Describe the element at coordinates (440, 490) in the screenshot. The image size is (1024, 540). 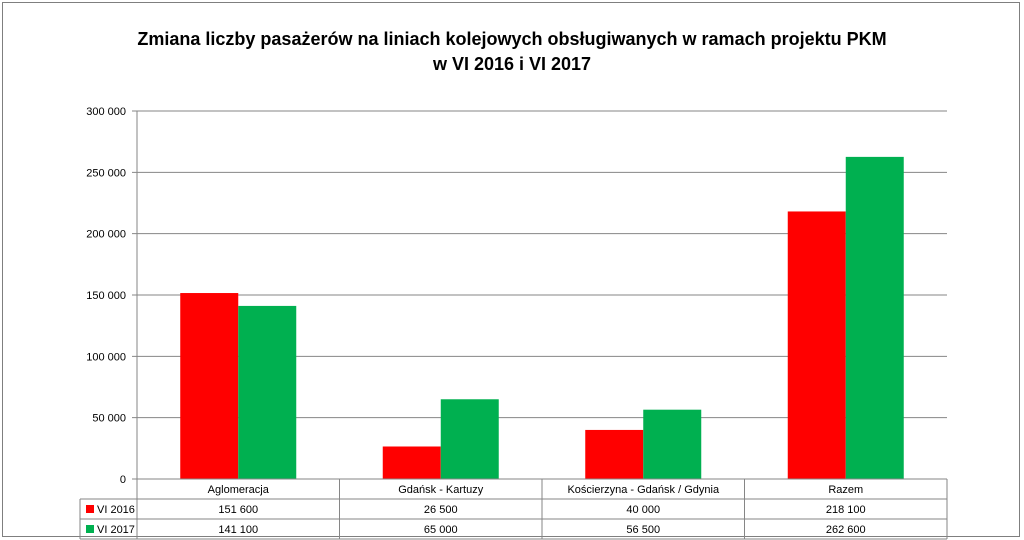
I see `category-label: Gdańsk - Kartuzy` at that location.